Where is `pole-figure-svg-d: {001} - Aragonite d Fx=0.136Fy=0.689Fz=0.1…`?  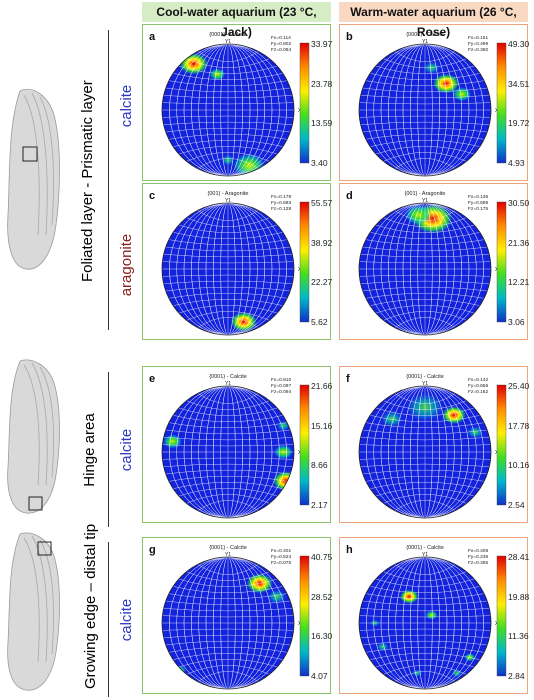 pole-figure-svg-d: {001} - Aragonite d Fx=0.136Fy=0.689Fz=0.1… is located at coordinates (437, 263).